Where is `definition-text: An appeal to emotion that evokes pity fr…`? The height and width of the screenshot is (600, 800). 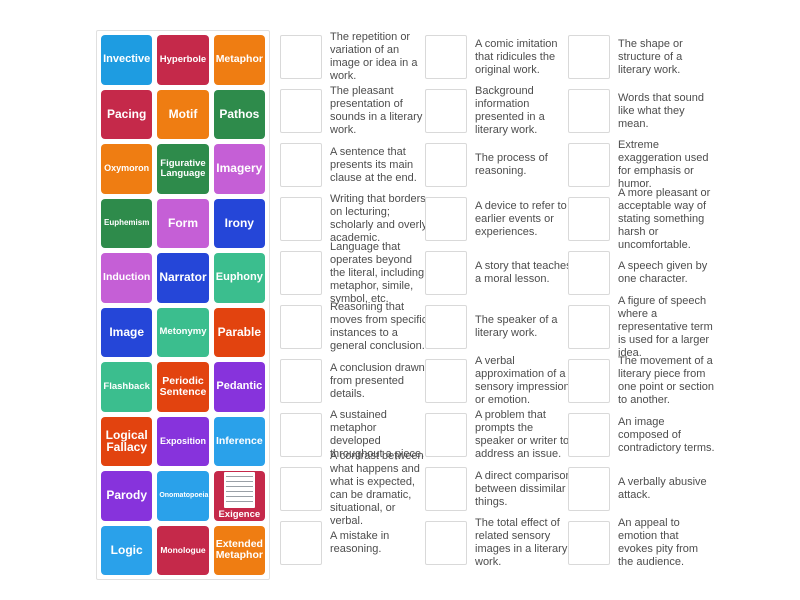 definition-text: An appeal to emotion that evokes pity fr… is located at coordinates (658, 542).